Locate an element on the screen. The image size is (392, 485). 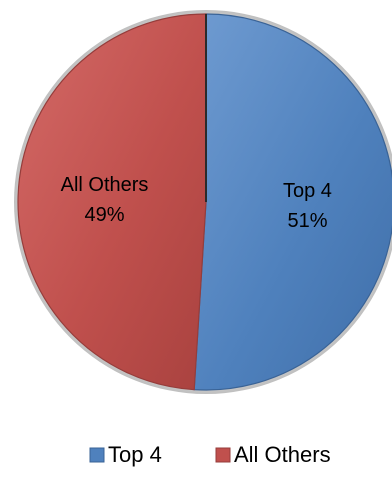
data-label-value: 49% is located at coordinates (105, 215).